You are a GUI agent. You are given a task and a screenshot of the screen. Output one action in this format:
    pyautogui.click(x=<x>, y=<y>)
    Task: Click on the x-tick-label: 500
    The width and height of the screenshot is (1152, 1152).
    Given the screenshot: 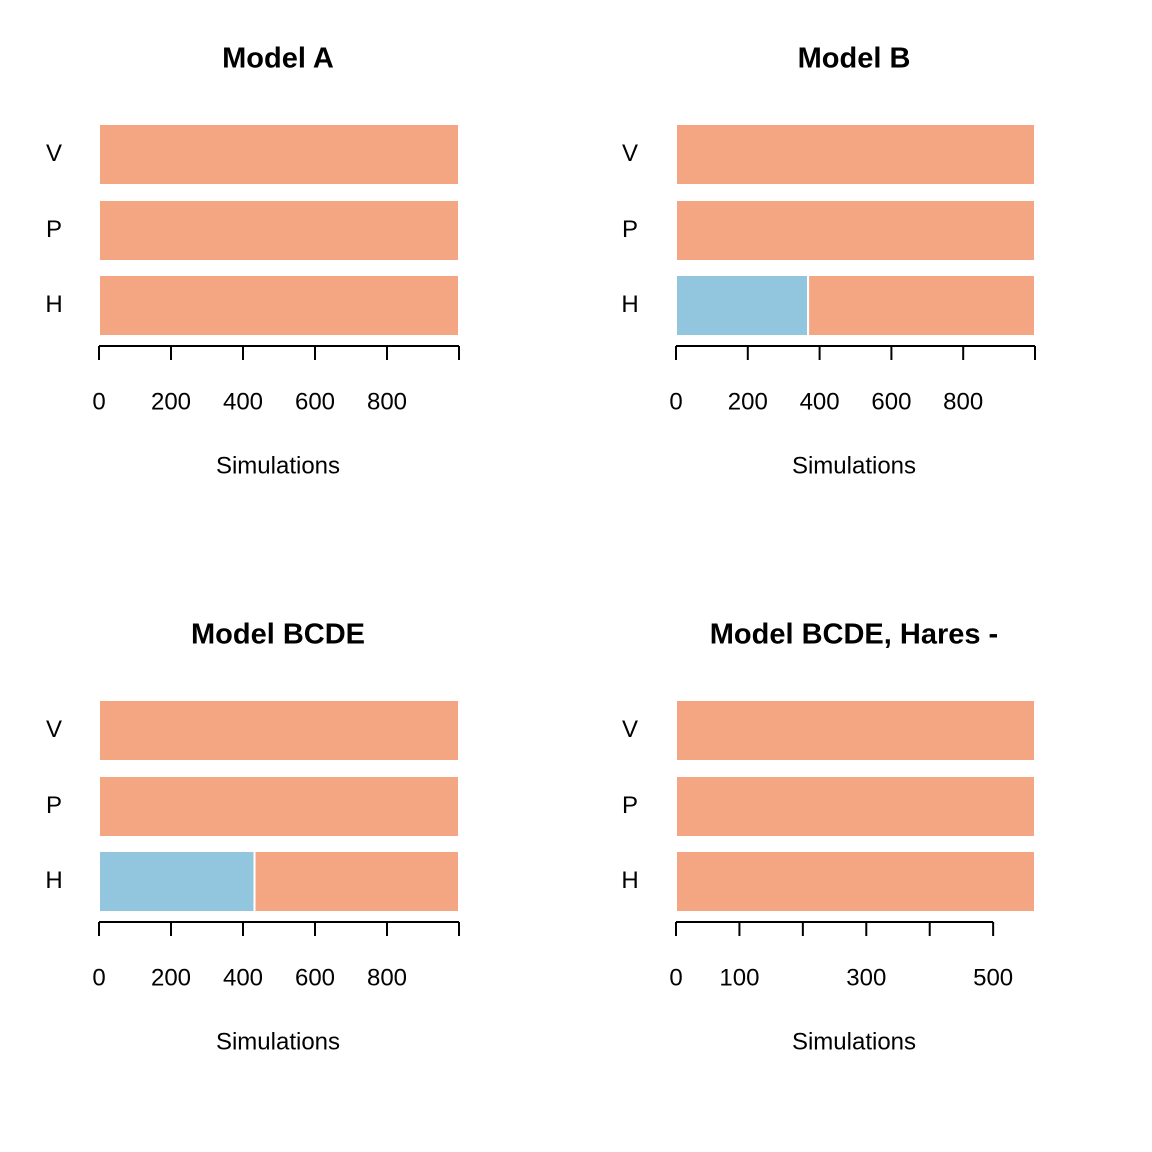 What is the action you would take?
    pyautogui.click(x=993, y=977)
    